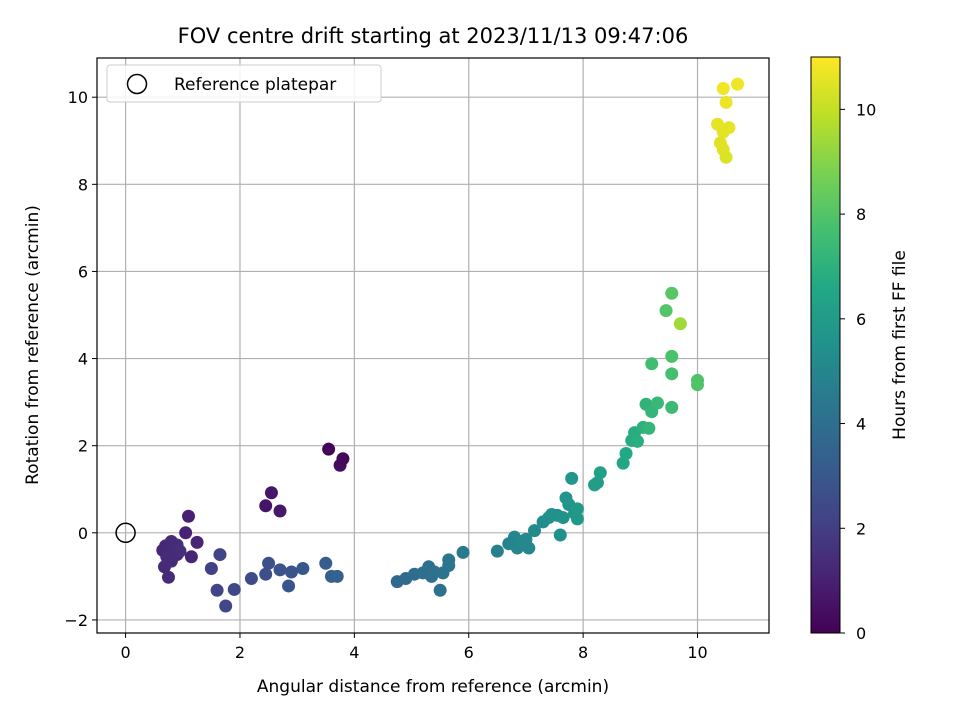 The width and height of the screenshot is (960, 720). What do you see at coordinates (861, 214) in the screenshot?
I see `colorbar-tick-label: 8` at bounding box center [861, 214].